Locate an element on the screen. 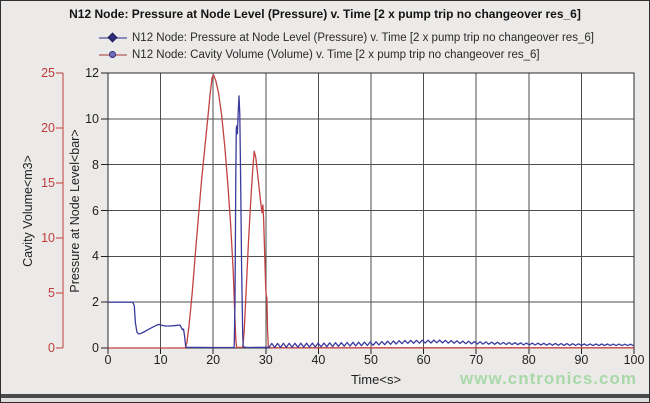 The width and height of the screenshot is (650, 403). x-tick-label: 0 is located at coordinates (108, 360).